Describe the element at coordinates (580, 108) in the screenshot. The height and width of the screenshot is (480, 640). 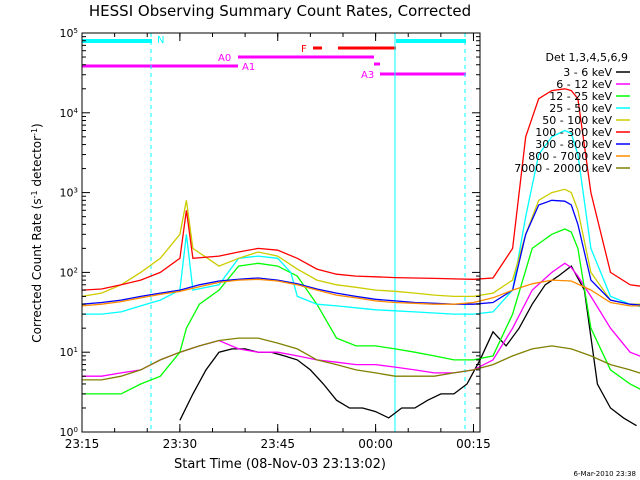
I see `legend-label-25-50-kev: 25 - 50 keV` at that location.